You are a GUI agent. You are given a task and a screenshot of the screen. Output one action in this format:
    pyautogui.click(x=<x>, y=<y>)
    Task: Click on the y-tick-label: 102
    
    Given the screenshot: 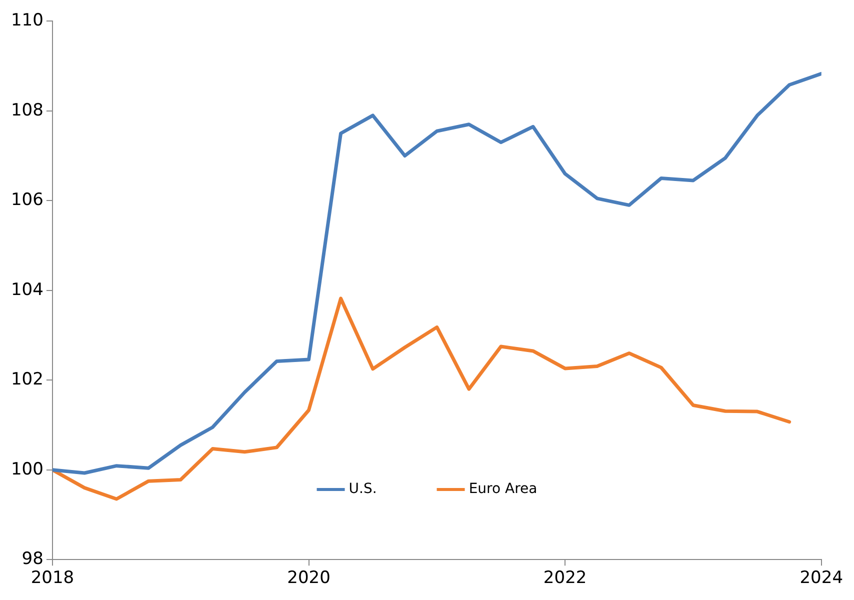 What is the action you would take?
    pyautogui.click(x=27, y=380)
    